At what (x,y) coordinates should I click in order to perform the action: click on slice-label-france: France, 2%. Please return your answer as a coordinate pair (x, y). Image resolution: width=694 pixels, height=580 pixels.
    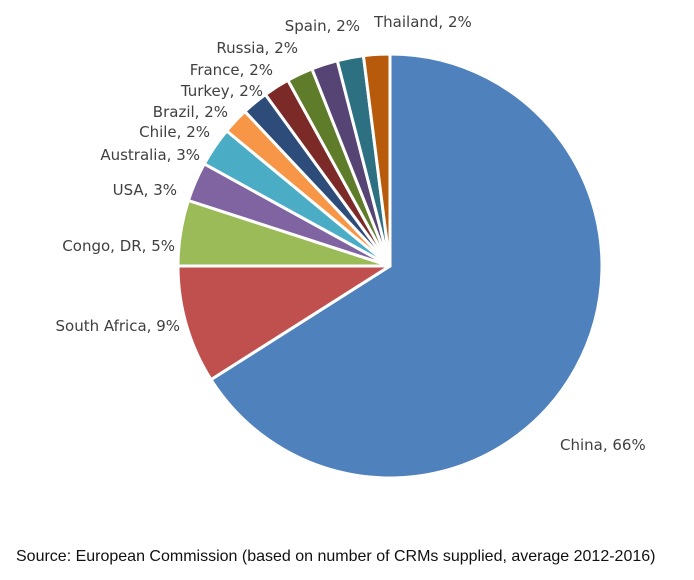
    Looking at the image, I should click on (231, 70).